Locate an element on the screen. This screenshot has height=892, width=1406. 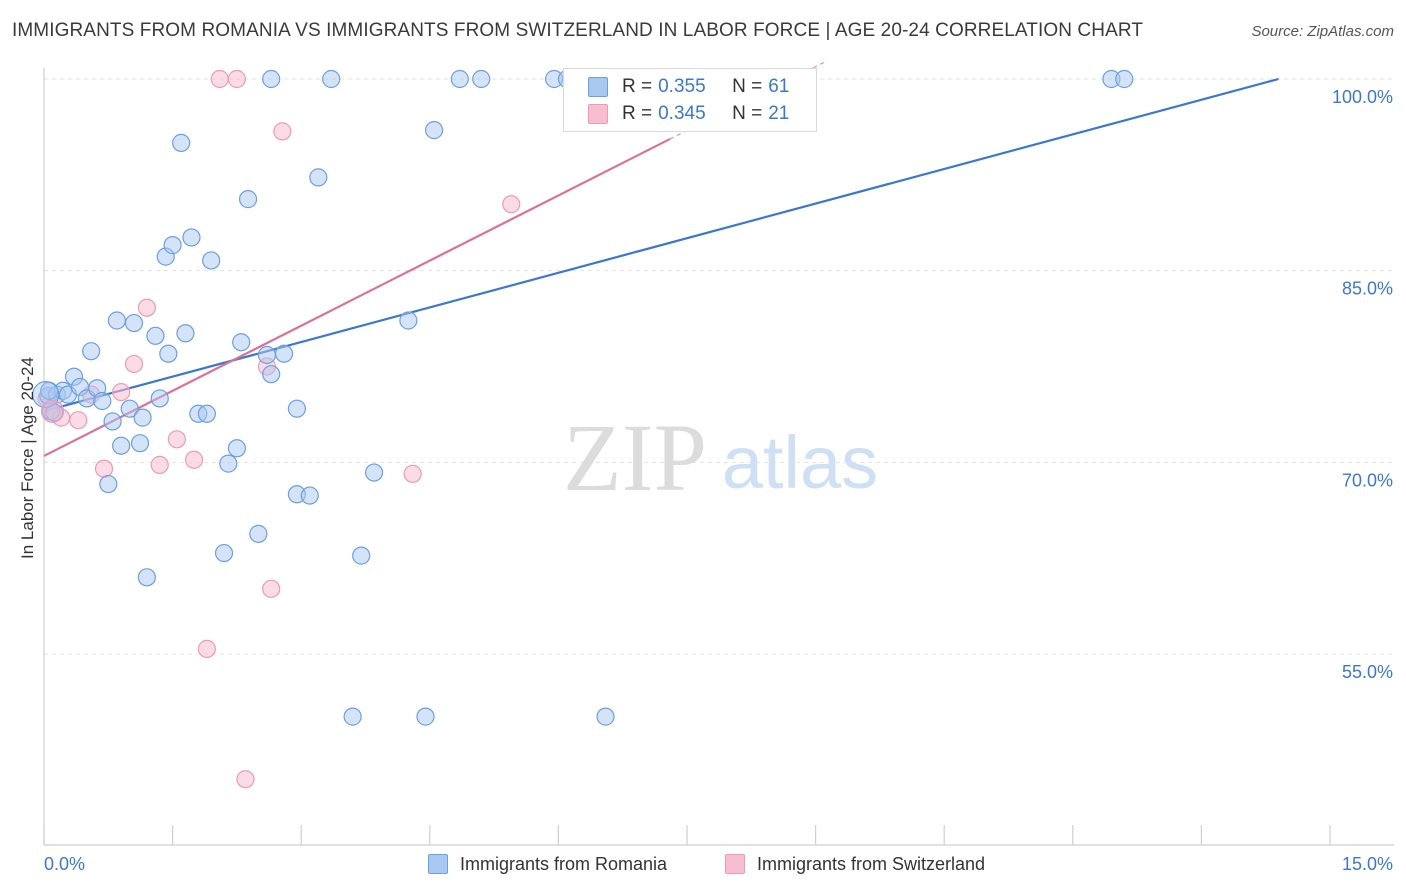
switzerland-r-label: R = is located at coordinates (637, 113).